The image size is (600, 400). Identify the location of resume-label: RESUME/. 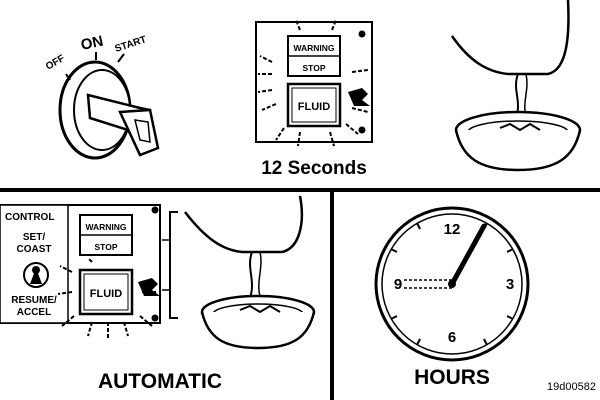
(34, 300).